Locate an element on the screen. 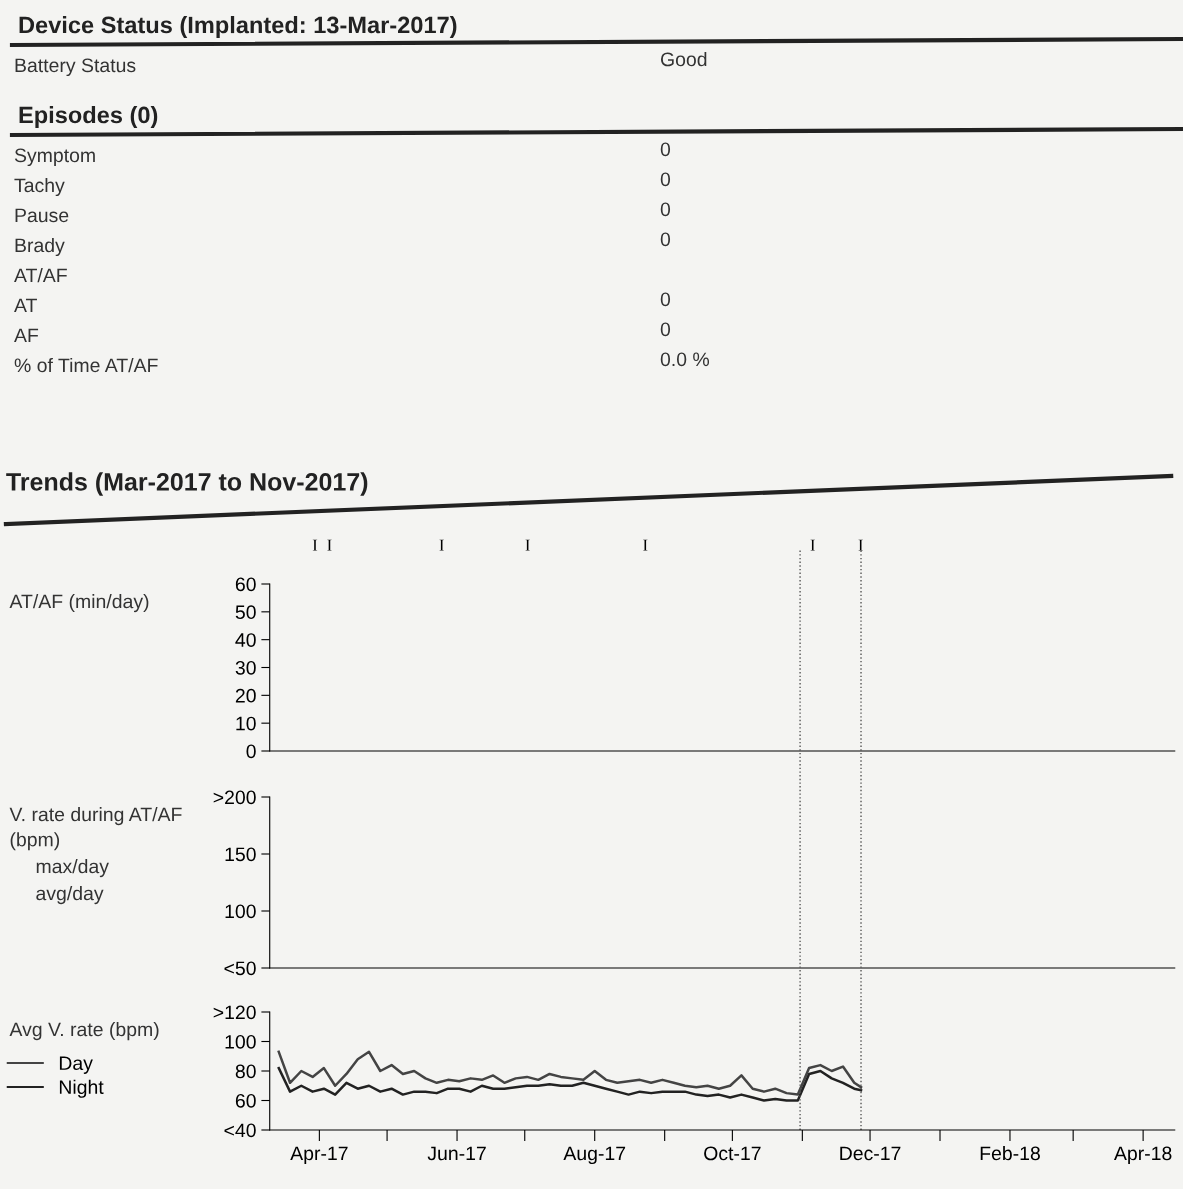 The width and height of the screenshot is (1183, 1189). text: Good is located at coordinates (683, 59).